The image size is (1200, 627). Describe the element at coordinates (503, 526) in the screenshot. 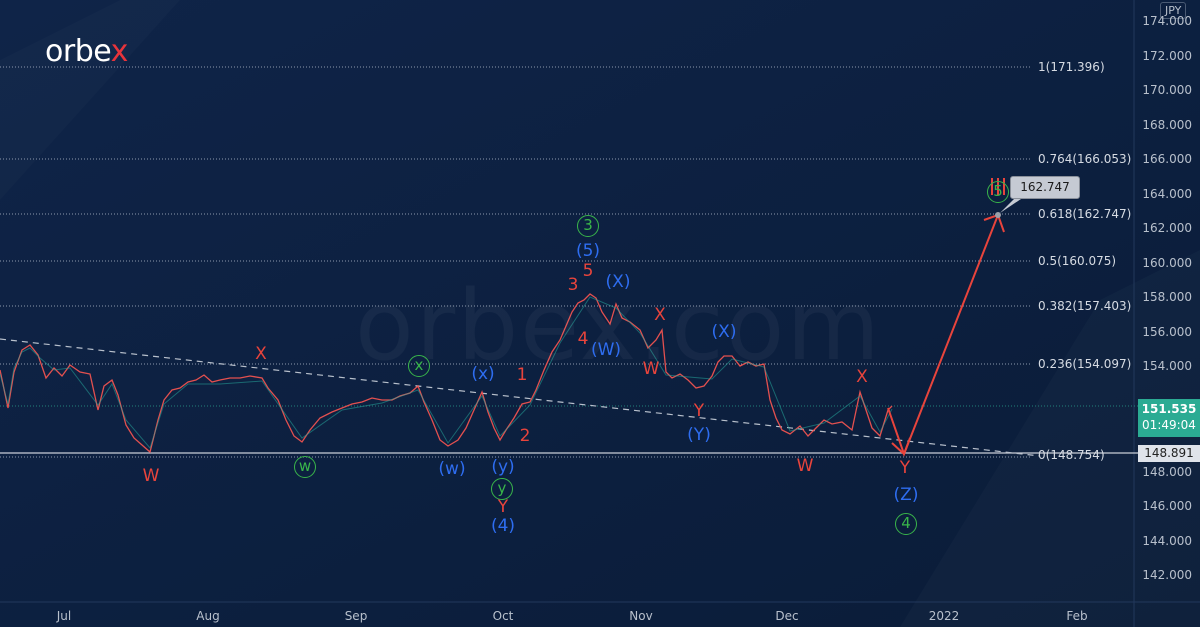

I see `wave-label: (4)` at that location.